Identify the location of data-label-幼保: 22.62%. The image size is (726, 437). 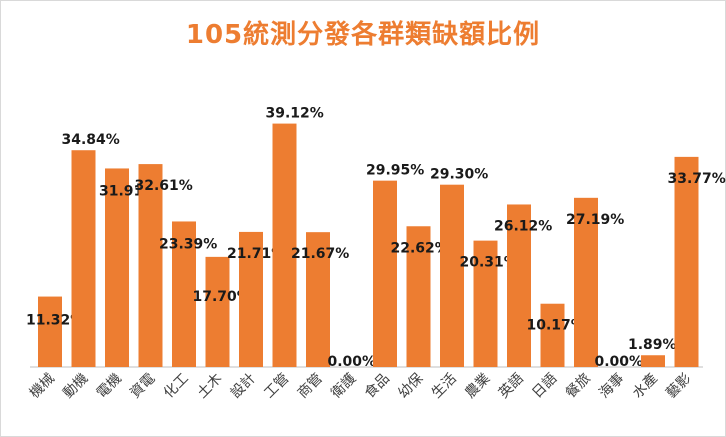
(420, 248).